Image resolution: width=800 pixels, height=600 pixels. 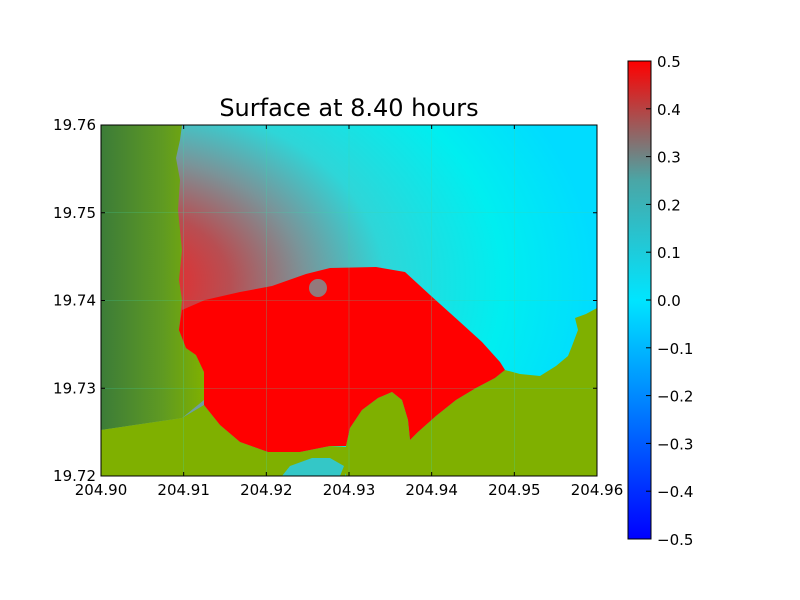 I want to click on y-tick-label: 19.73, so click(x=74, y=388).